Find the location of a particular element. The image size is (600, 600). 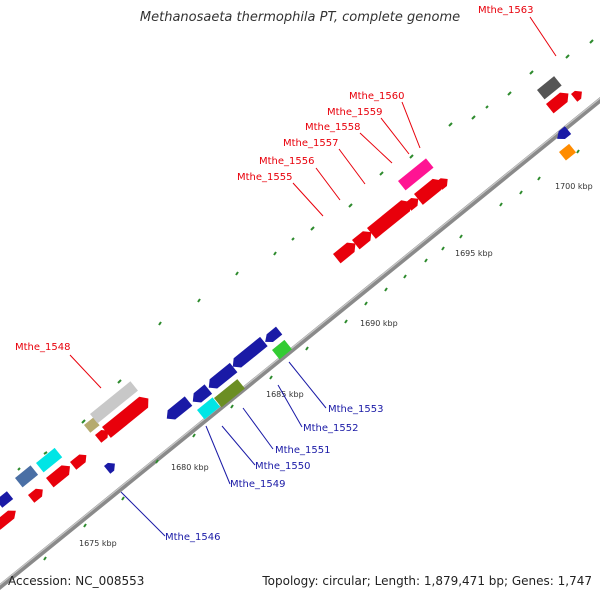

gene-label-mthe-1550: Mthe_1550 is located at coordinates (283, 466).